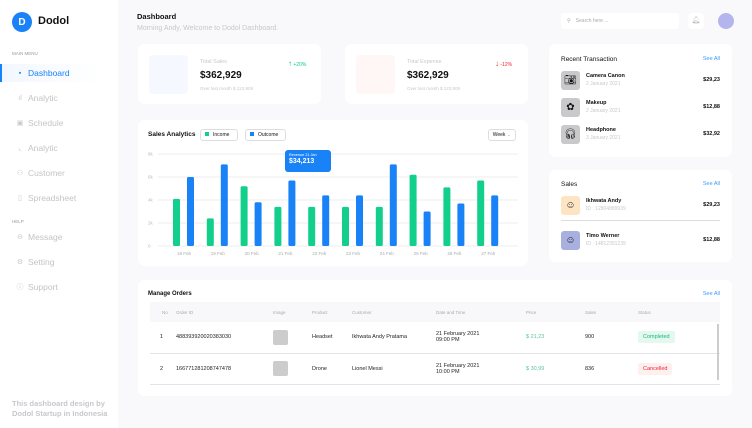  I want to click on sidebar-item-analytic: ıl Analytic, so click(50, 98).